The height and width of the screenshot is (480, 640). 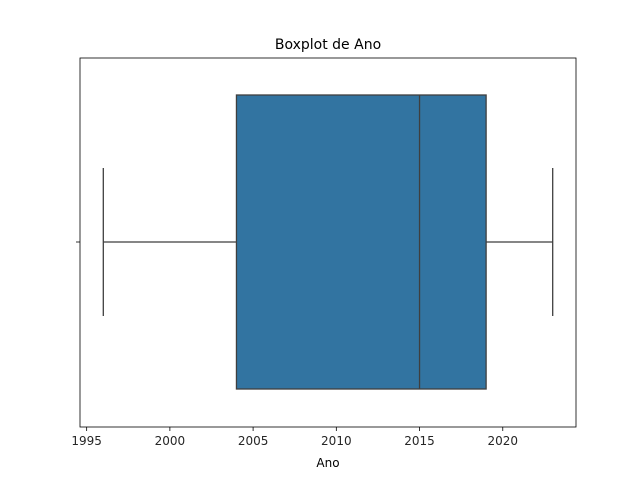 What do you see at coordinates (328, 45) in the screenshot?
I see `chart-title: Boxplot de Ano` at bounding box center [328, 45].